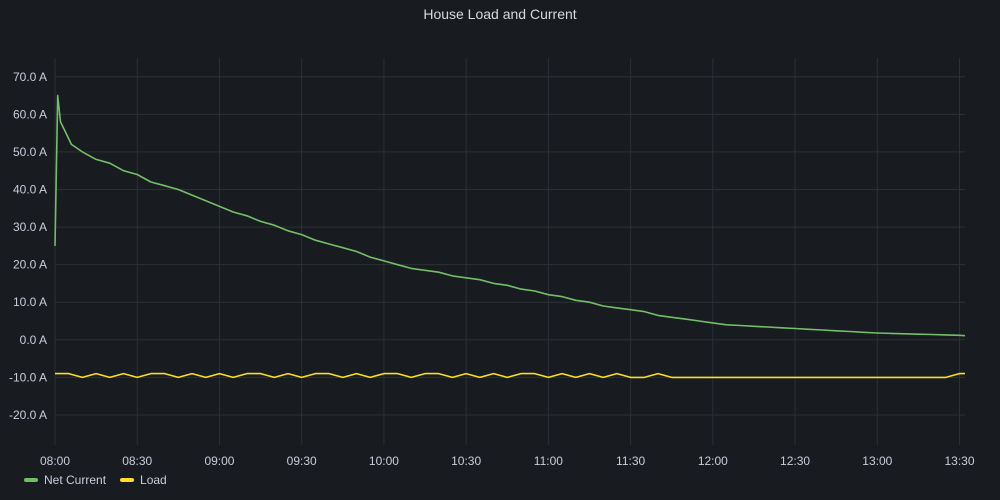 This screenshot has width=1000, height=500. What do you see at coordinates (630, 459) in the screenshot?
I see `x-tick-label: 11:30` at bounding box center [630, 459].